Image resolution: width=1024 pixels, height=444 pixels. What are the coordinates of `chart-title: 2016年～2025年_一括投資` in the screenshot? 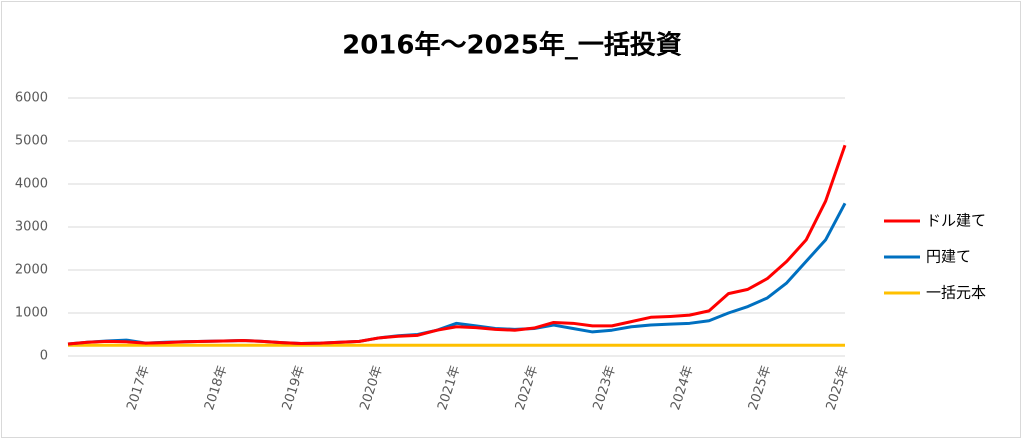 It's located at (512, 45).